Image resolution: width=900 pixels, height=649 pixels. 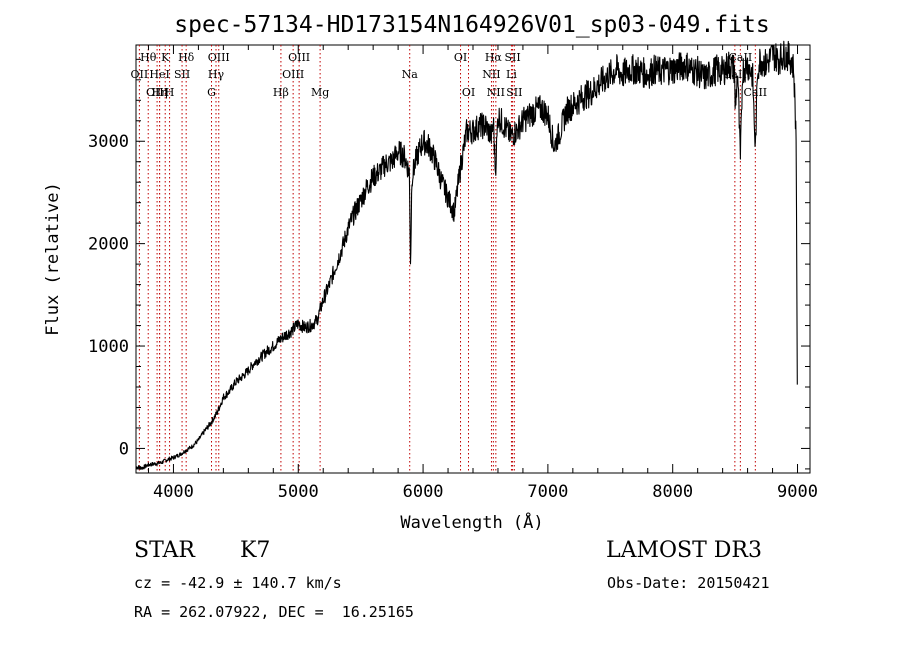 What do you see at coordinates (216, 74) in the screenshot?
I see `spectral-line-label: Hγ` at bounding box center [216, 74].